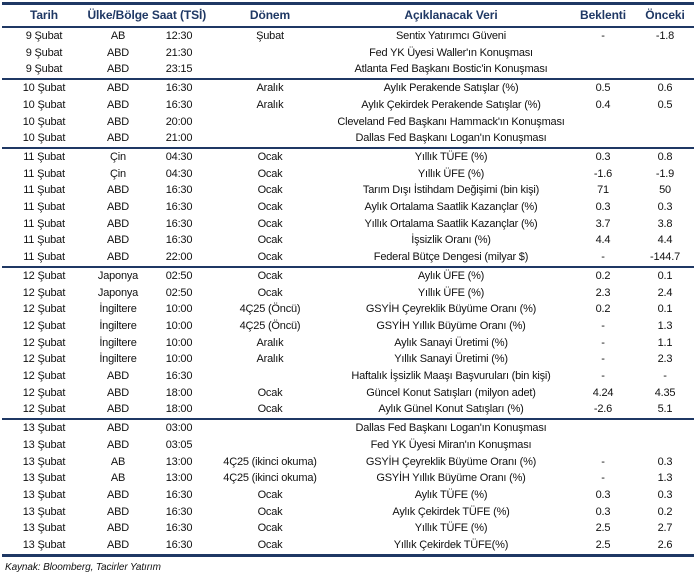  I want to click on cell-onceki: 5.1, so click(665, 409).